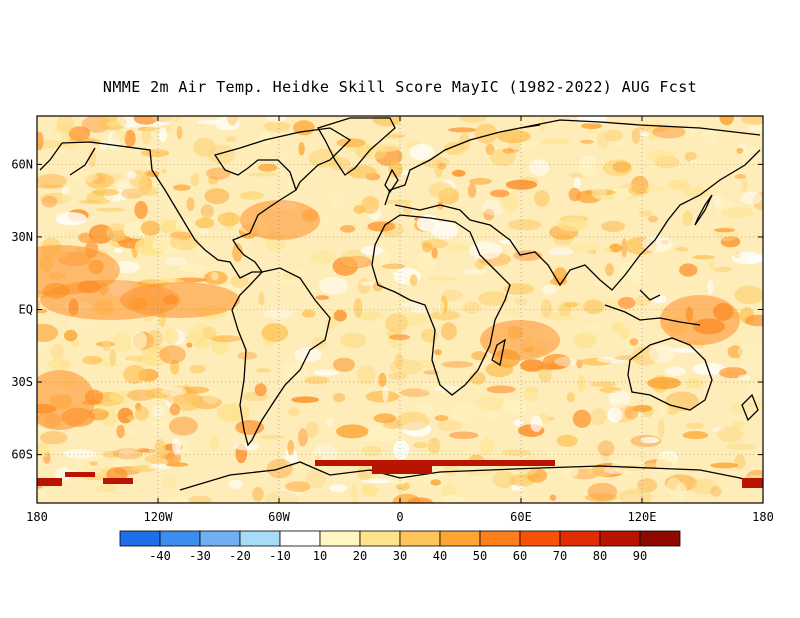 The width and height of the screenshot is (800, 618). What do you see at coordinates (480, 556) in the screenshot?
I see `colorbar-label: 50` at bounding box center [480, 556].